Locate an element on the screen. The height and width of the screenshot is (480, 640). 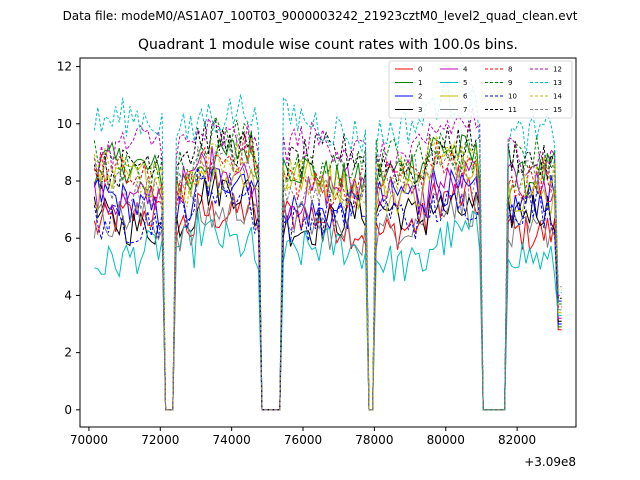
legend-label-3: 3 is located at coordinates (420, 110).